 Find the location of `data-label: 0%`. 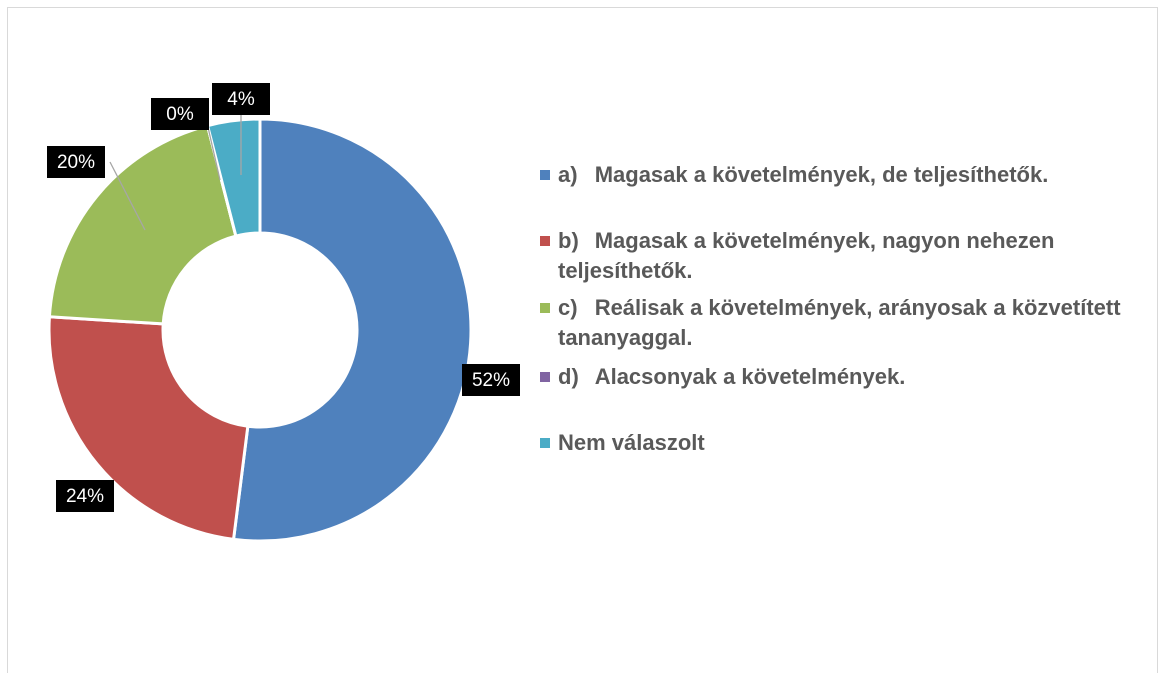

data-label: 0% is located at coordinates (180, 114).